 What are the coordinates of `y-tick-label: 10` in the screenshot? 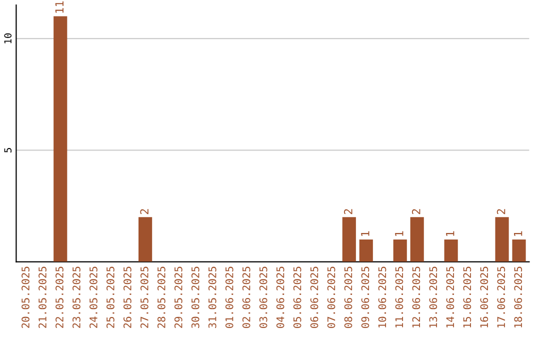 It's located at (8, 38).